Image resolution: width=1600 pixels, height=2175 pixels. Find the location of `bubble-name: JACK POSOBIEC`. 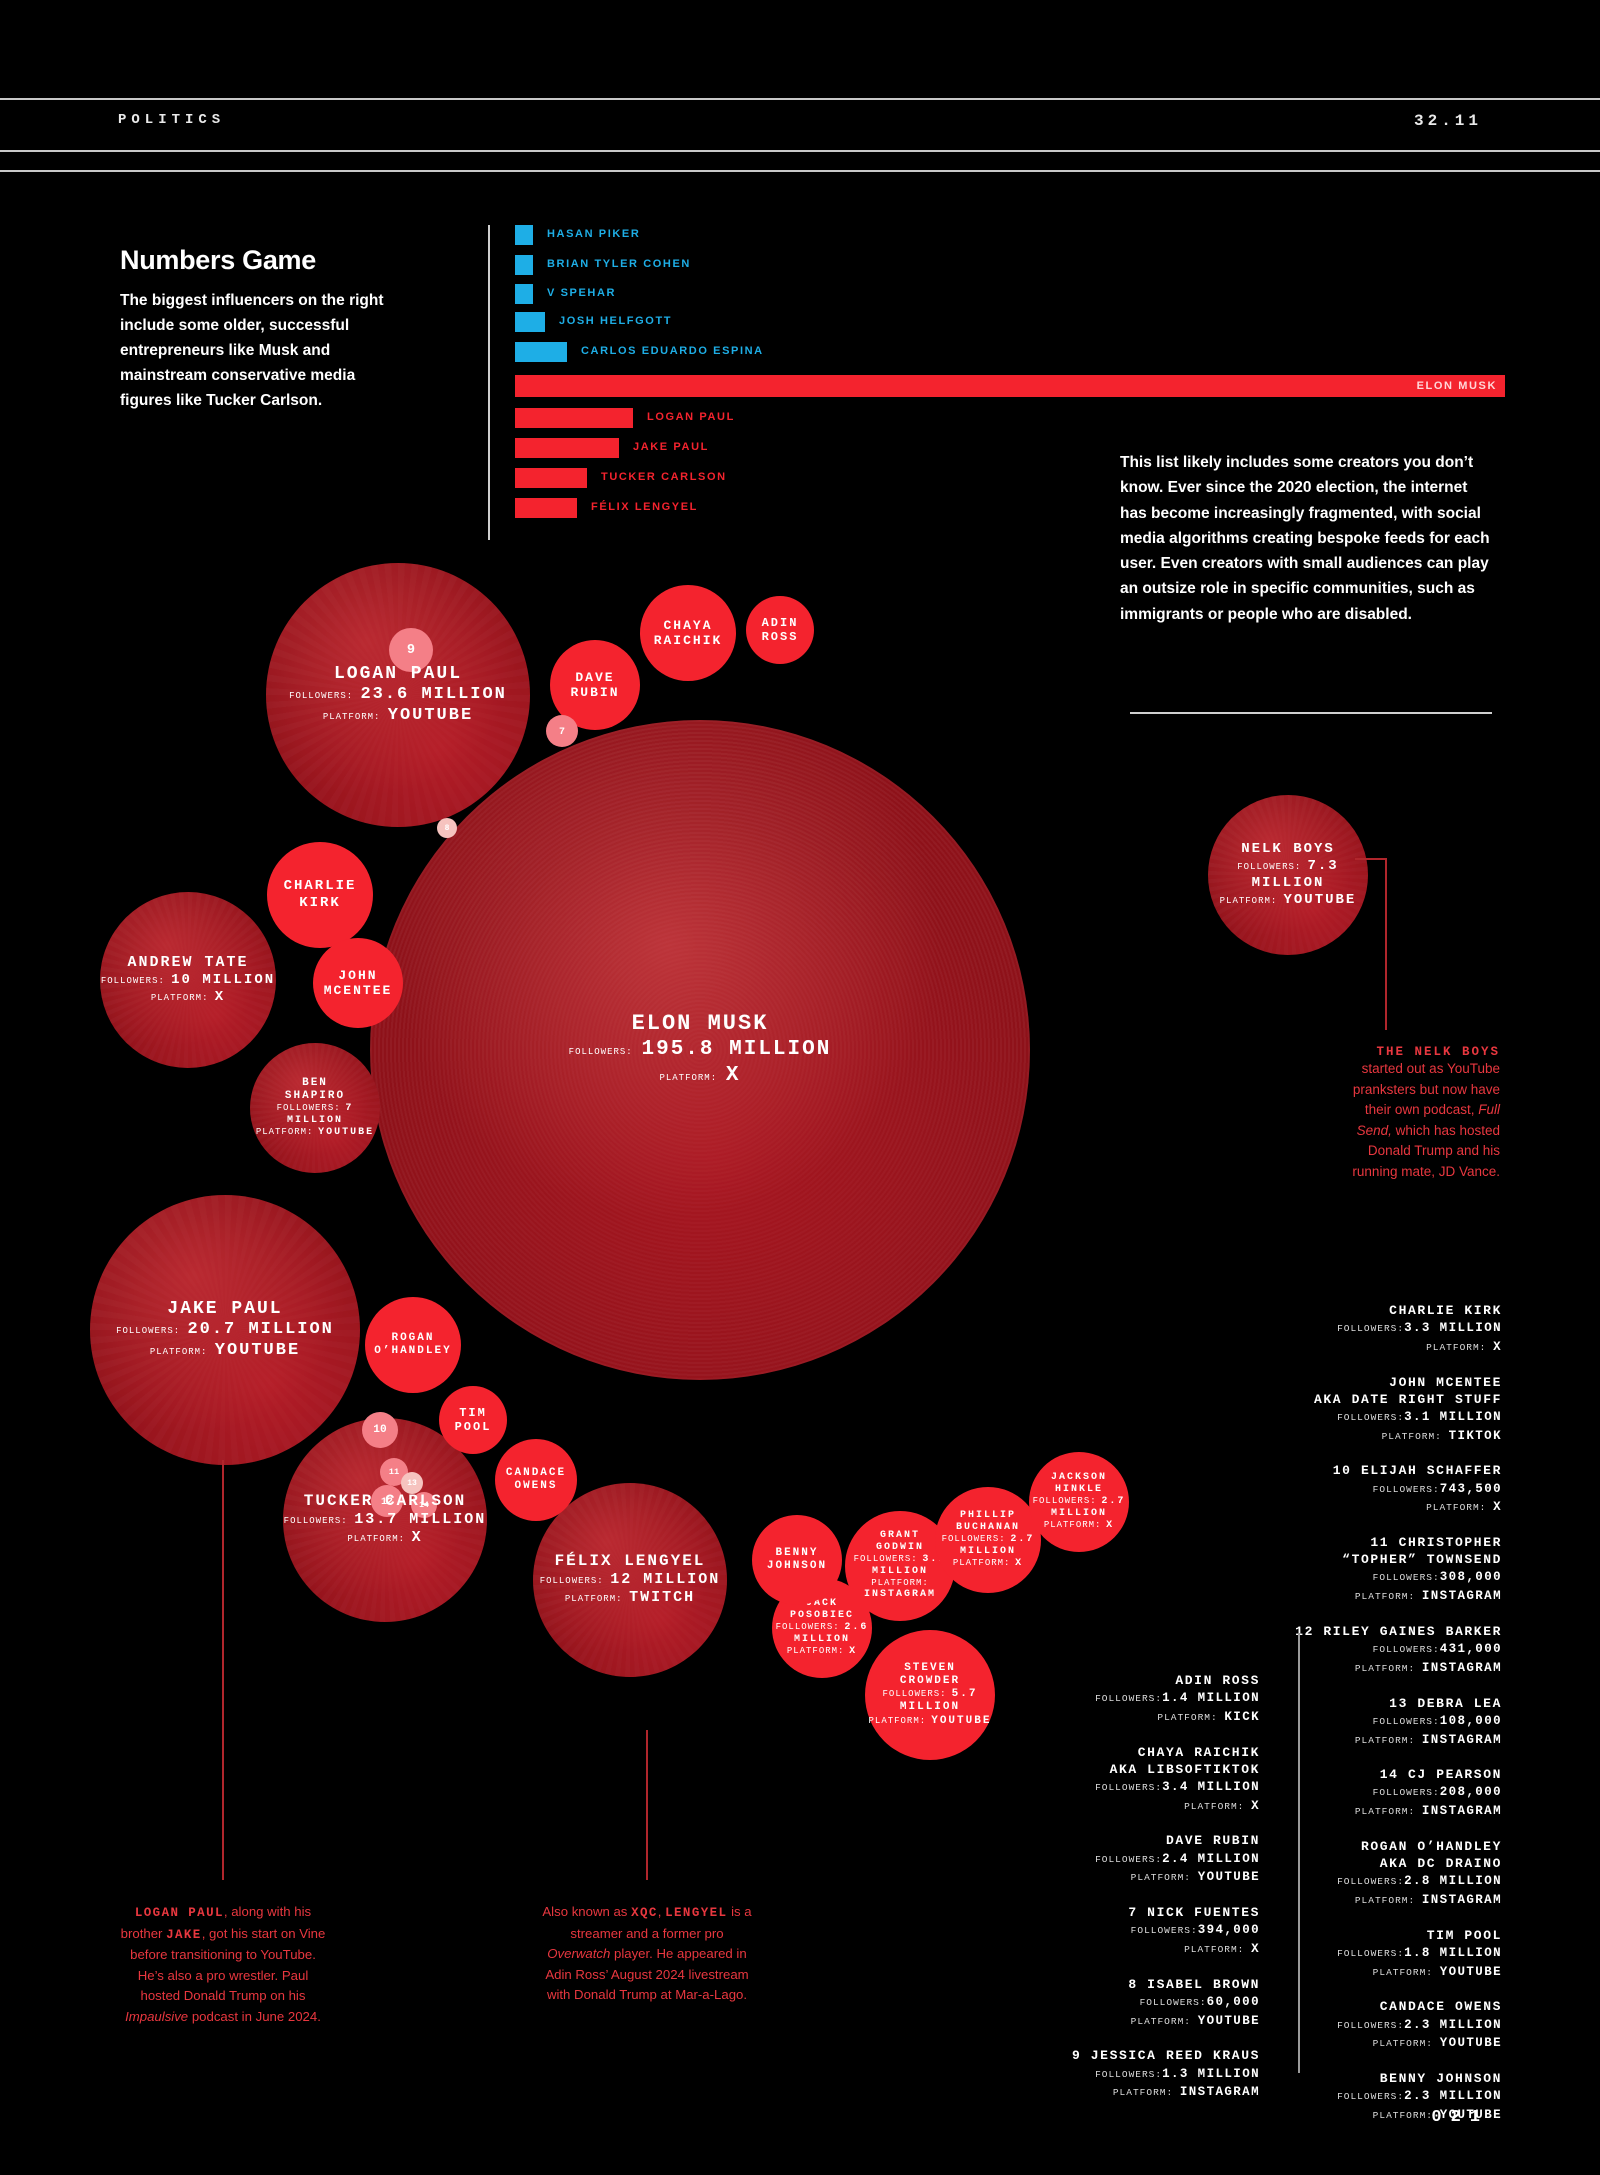

bubble-name: JACK POSOBIEC is located at coordinates (821, 1609).